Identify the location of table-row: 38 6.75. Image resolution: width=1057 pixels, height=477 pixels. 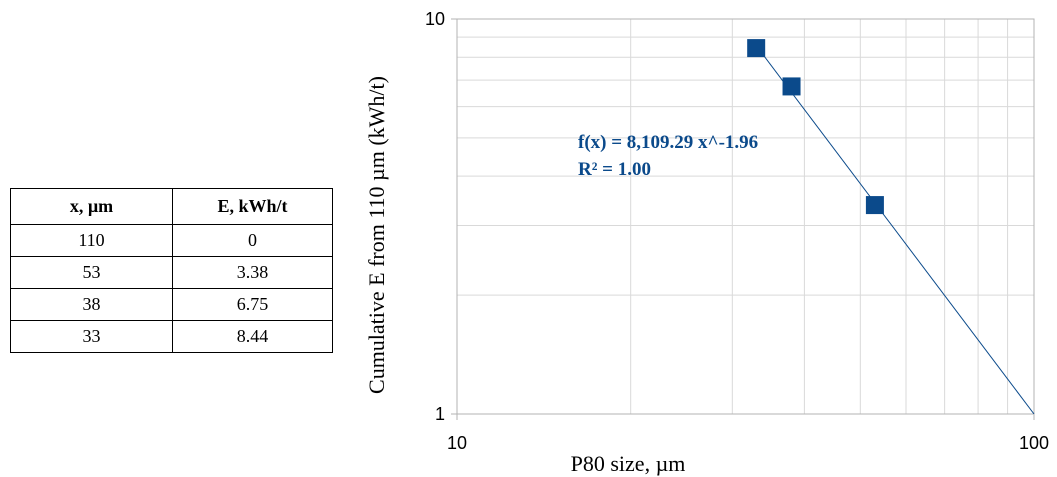
(171, 304).